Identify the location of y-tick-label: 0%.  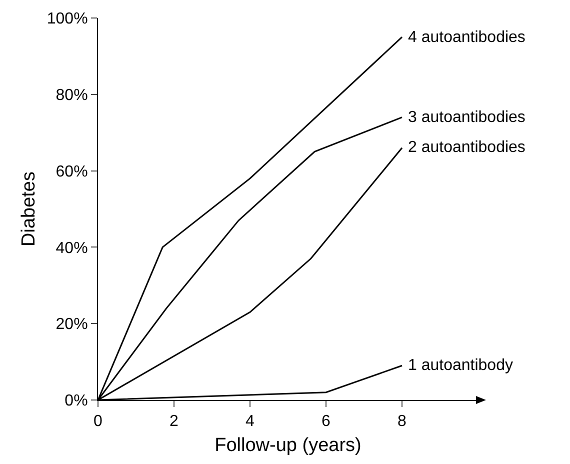
(76, 401).